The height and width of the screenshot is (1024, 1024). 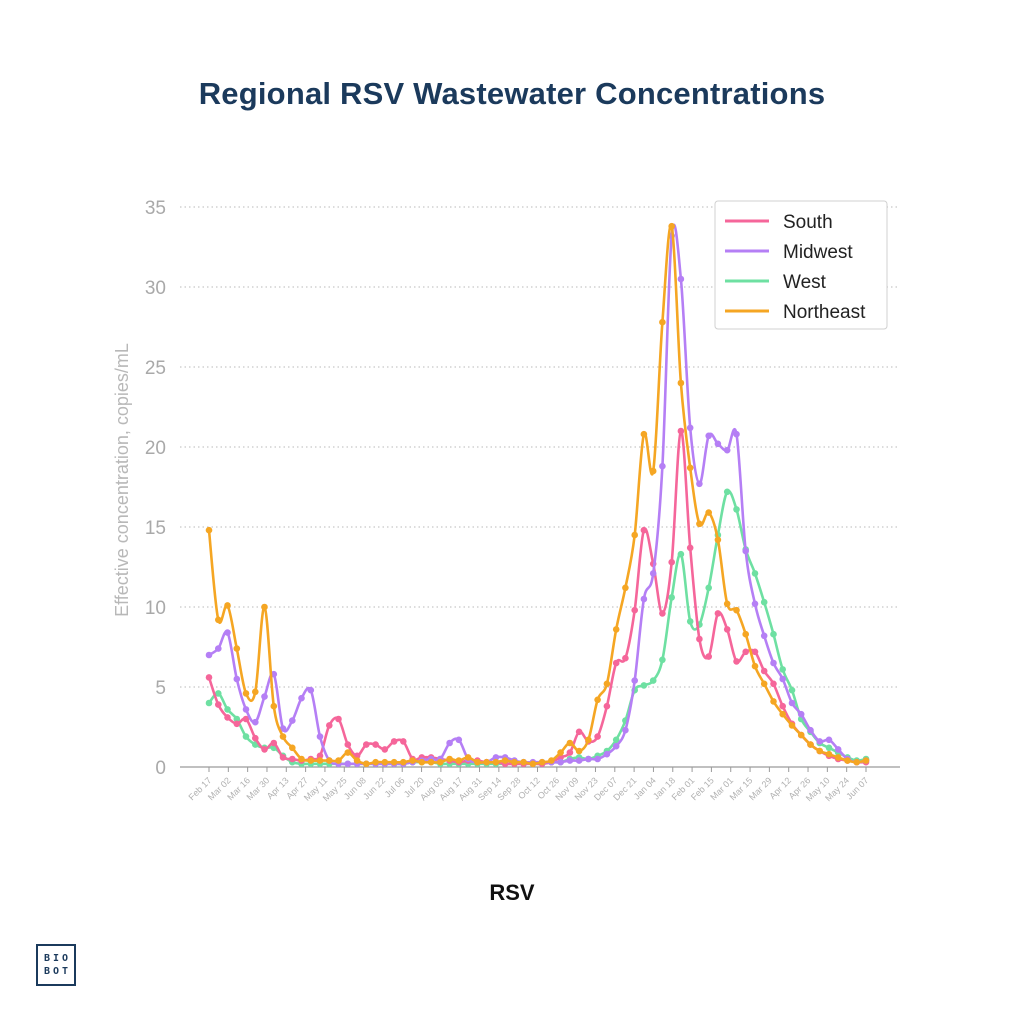 What do you see at coordinates (122, 480) in the screenshot?
I see `y-axis-label: Effective concentration, copies/mL` at bounding box center [122, 480].